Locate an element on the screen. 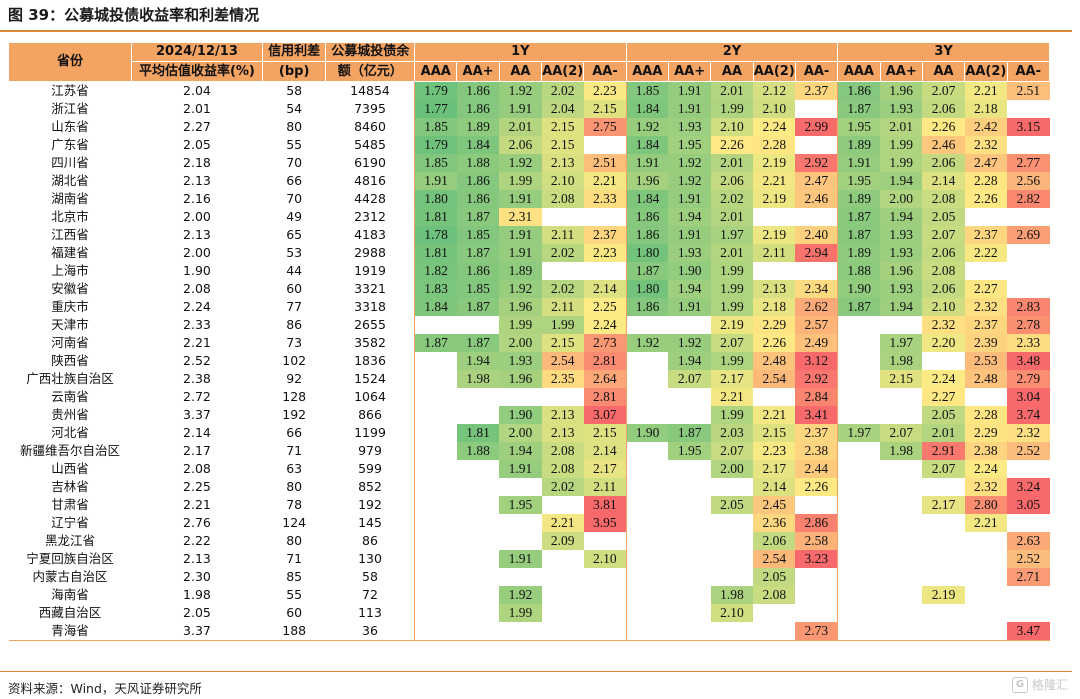 This screenshot has width=1080, height=699. yield-value-cell: 3.12 is located at coordinates (816, 361).